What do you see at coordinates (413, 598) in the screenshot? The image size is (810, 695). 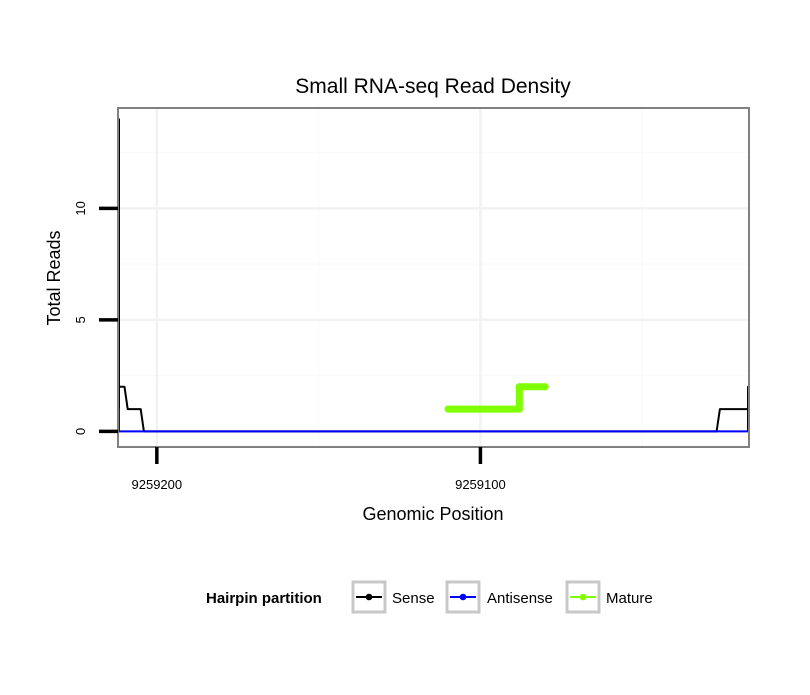 I see `legend-label: Sense` at bounding box center [413, 598].